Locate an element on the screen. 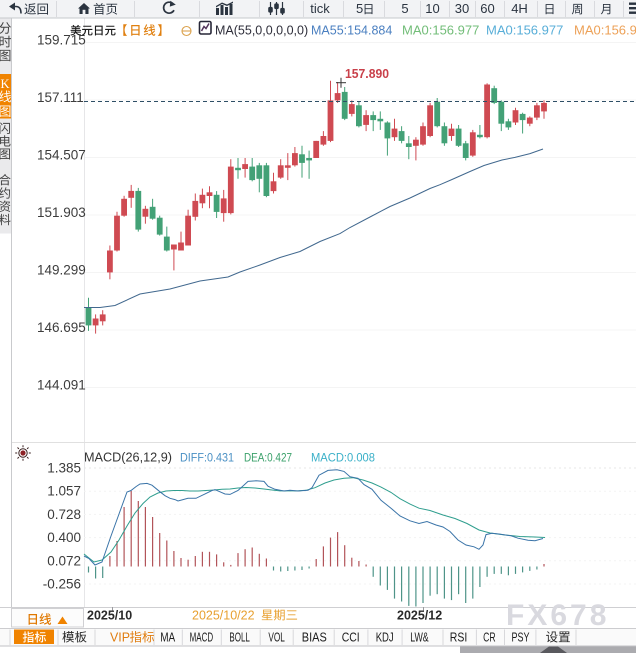 Image resolution: width=636 pixels, height=653 pixels. svg-text: 146.695 is located at coordinates (61, 327).